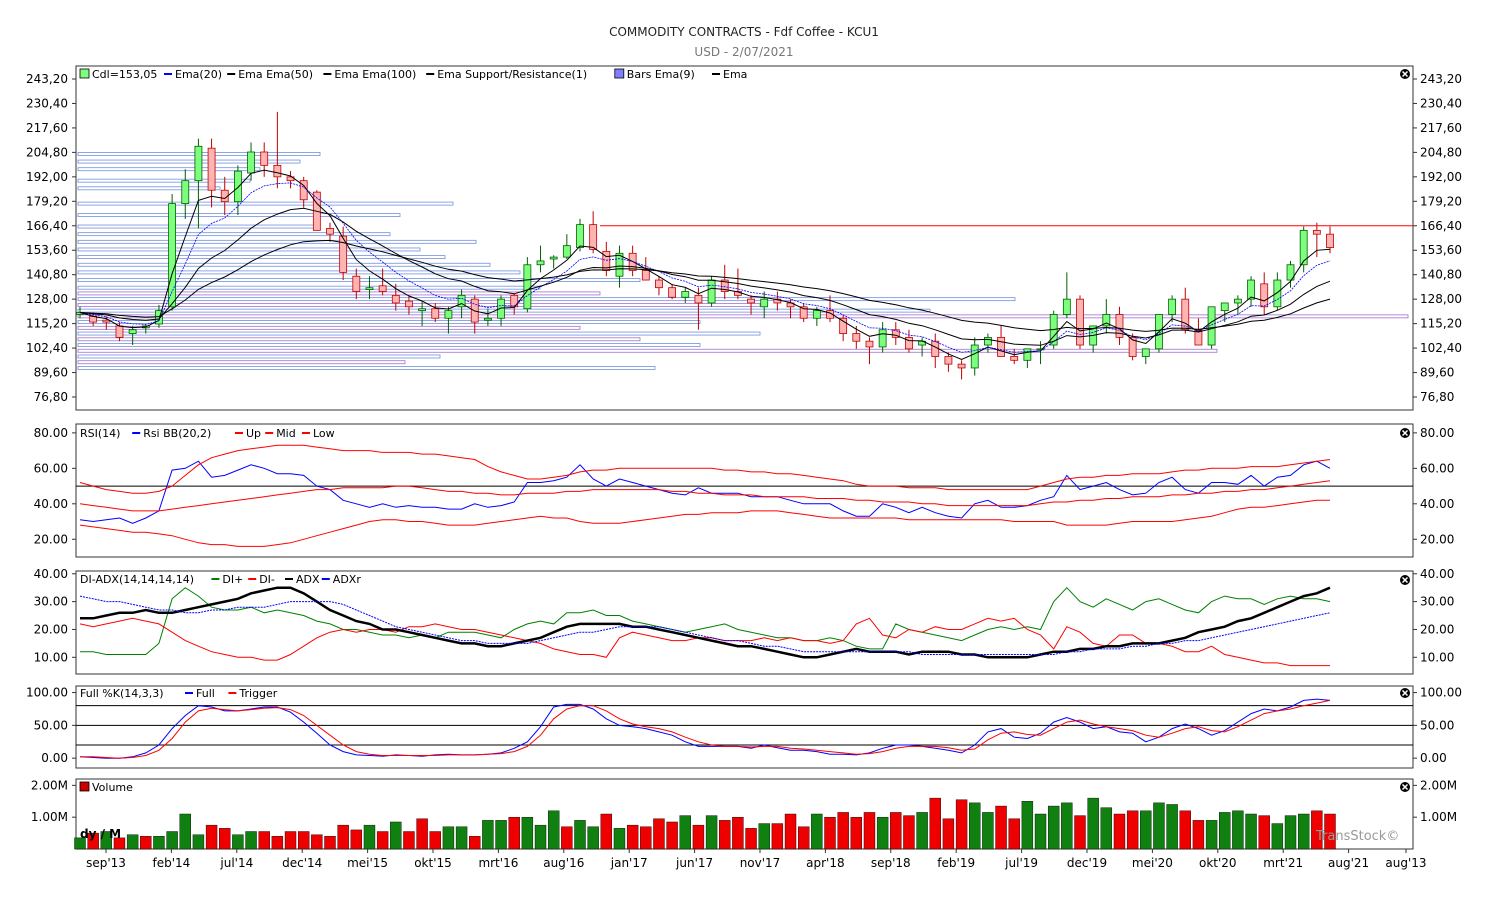  I want to click on x-tick-label: feb'19, so click(956, 863).